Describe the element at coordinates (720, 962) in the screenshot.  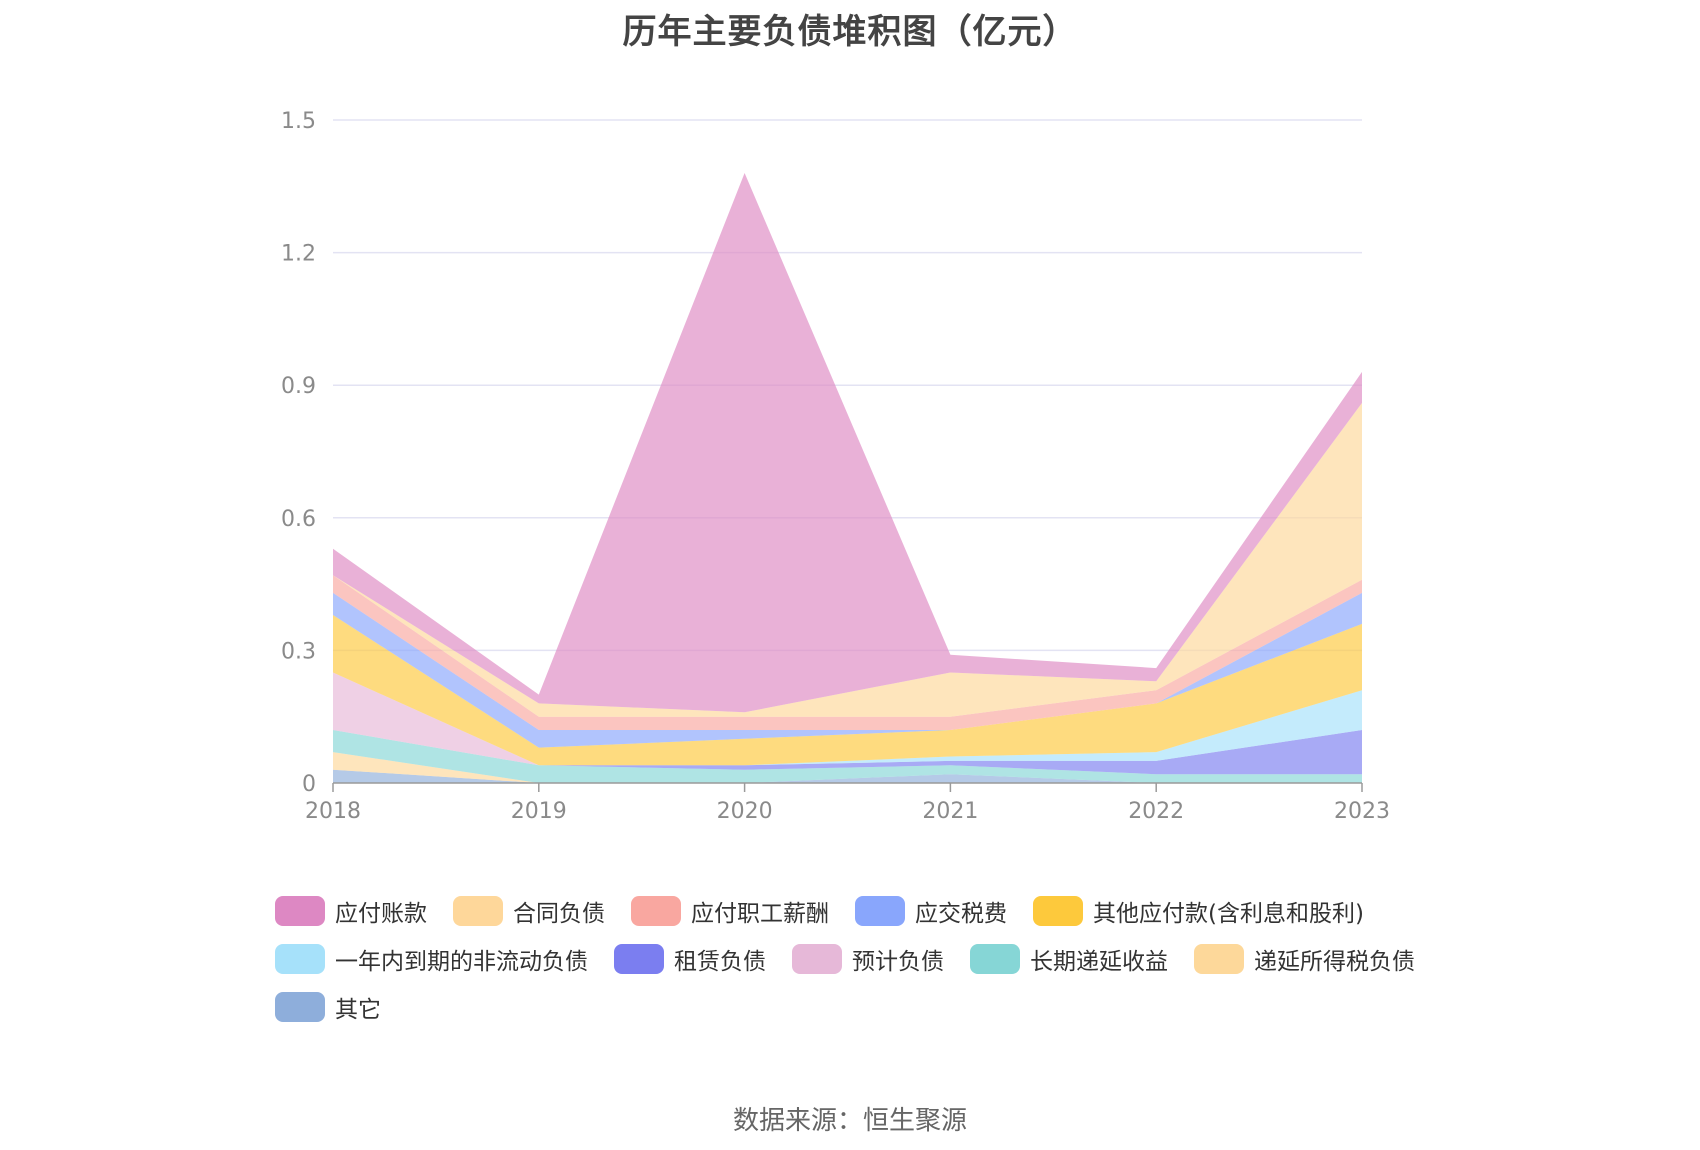
I see `legend-label: 租赁负债` at that location.